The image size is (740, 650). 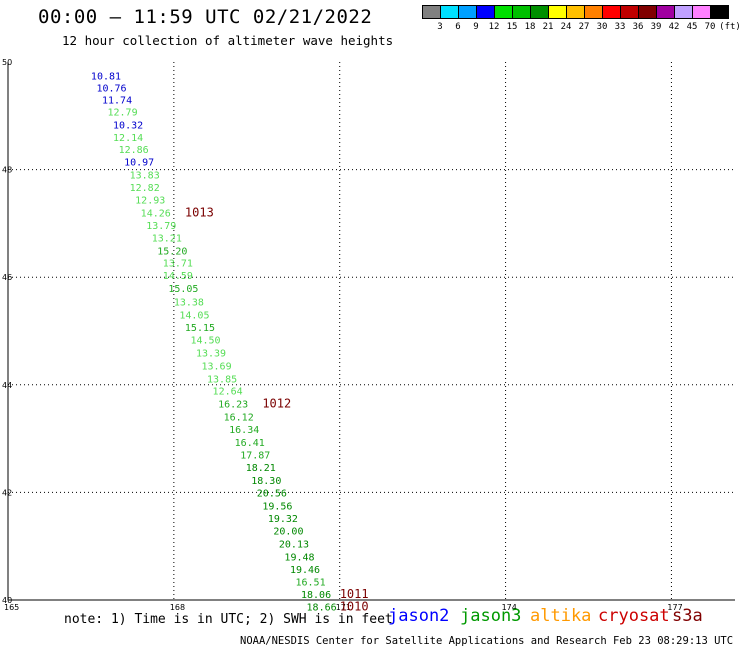 I want to click on wave-height-value: 16.34, so click(x=244, y=430).